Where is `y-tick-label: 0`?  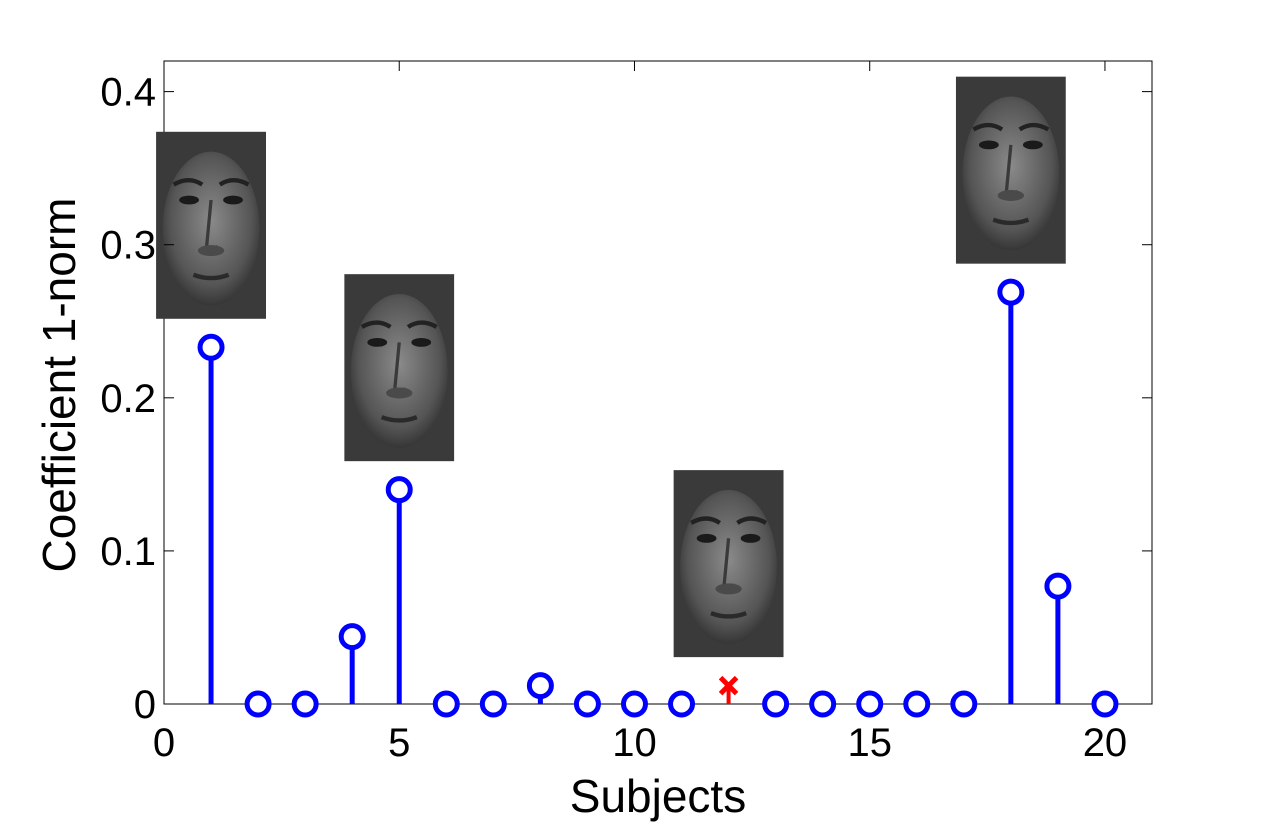
y-tick-label: 0 is located at coordinates (145, 705).